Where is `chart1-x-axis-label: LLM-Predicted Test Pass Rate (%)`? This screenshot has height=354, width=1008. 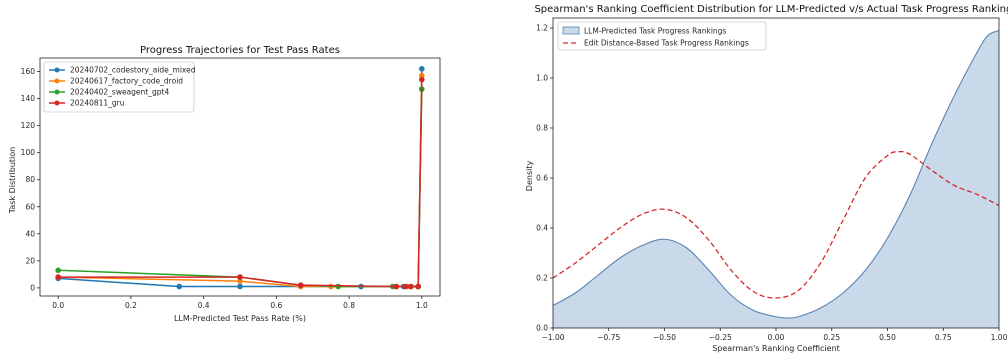 chart1-x-axis-label: LLM-Predicted Test Pass Rate (%) is located at coordinates (240, 318).